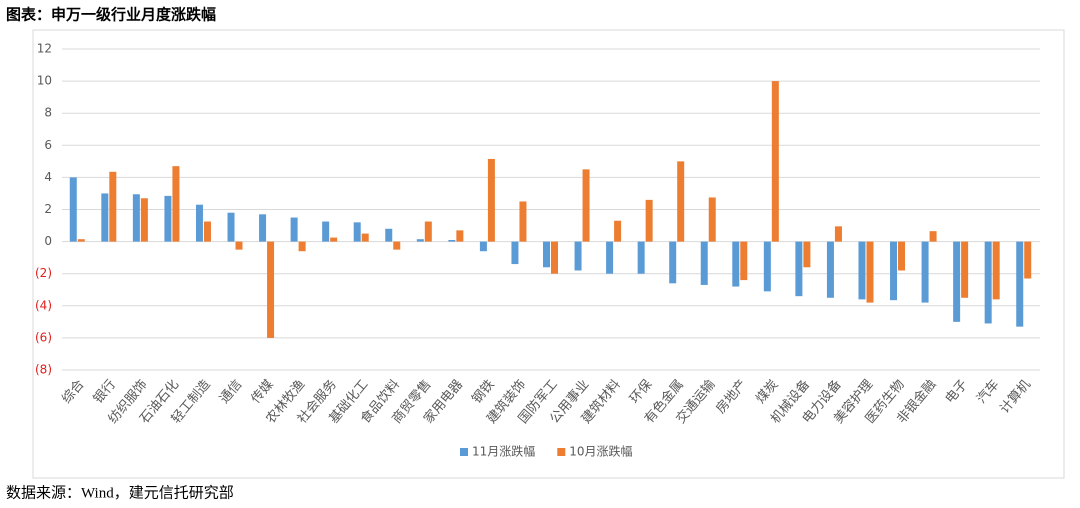 This screenshot has height=508, width=1080. I want to click on x-tick-label: 通信, so click(231, 392).